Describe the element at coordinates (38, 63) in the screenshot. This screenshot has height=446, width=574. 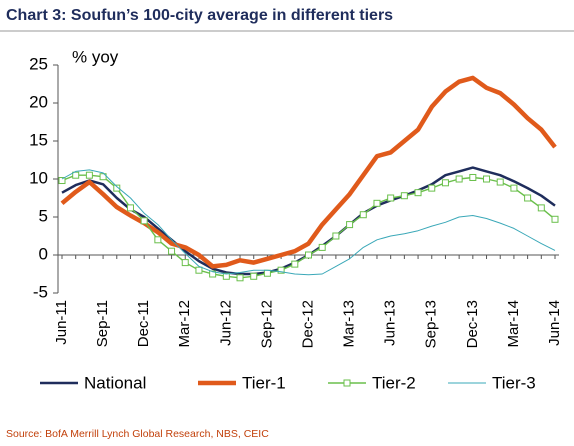
I see `y-tick-label: 25` at that location.